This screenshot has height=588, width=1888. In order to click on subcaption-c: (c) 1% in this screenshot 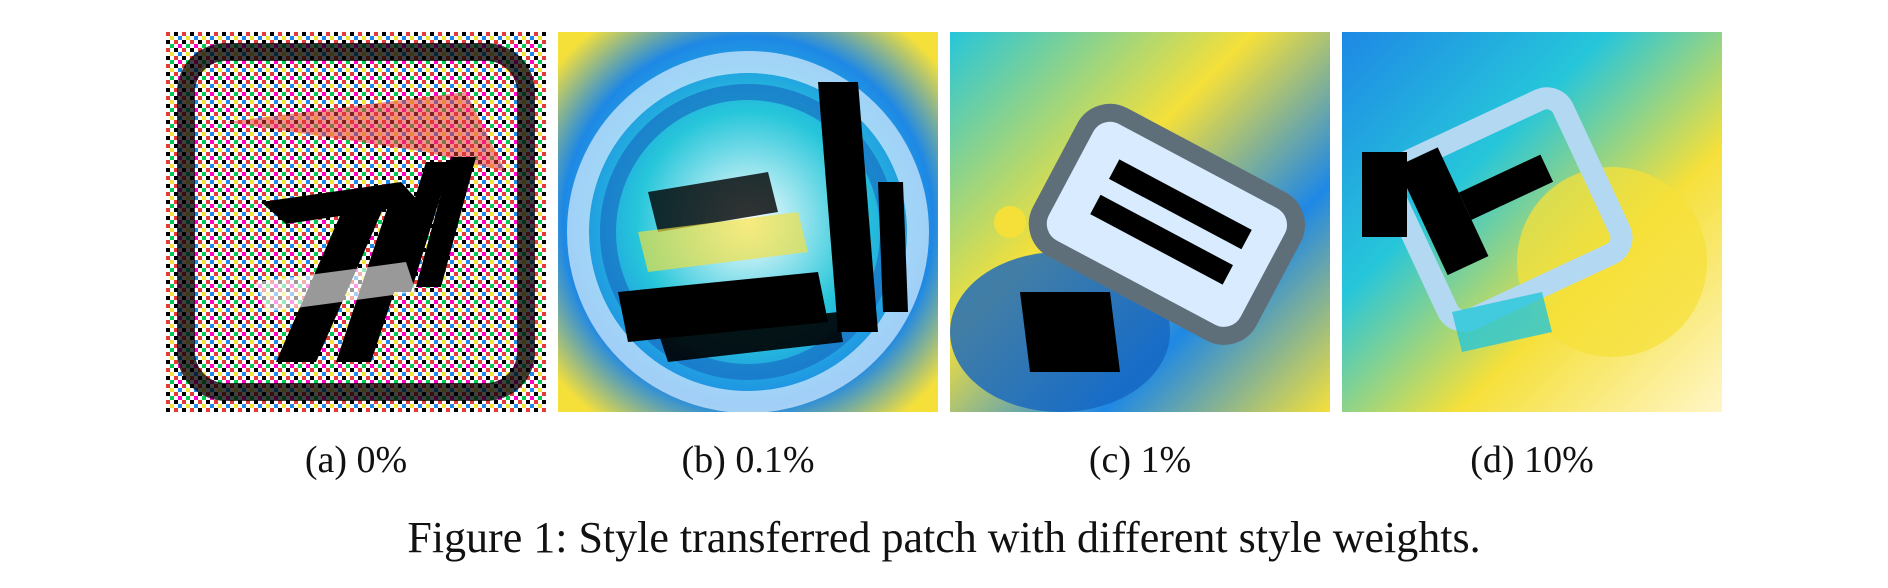, I will do `click(1140, 460)`.